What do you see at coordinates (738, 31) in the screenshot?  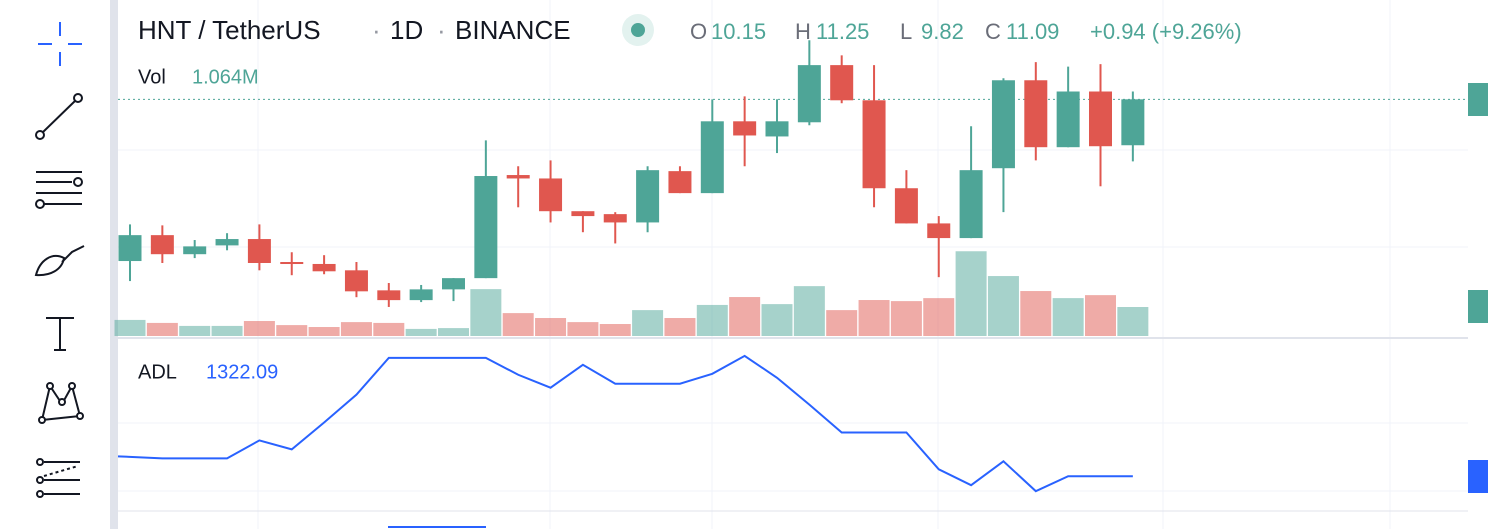 I see `ohlc-value: 10.15` at bounding box center [738, 31].